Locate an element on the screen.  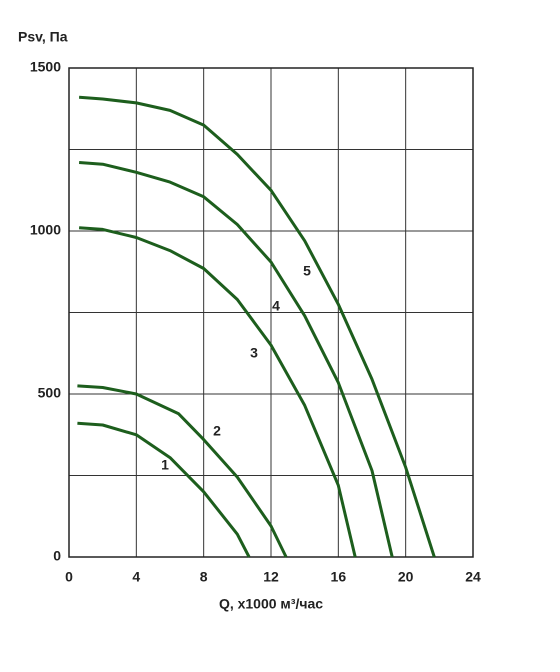
x-tick-label: 8 is located at coordinates (204, 577).